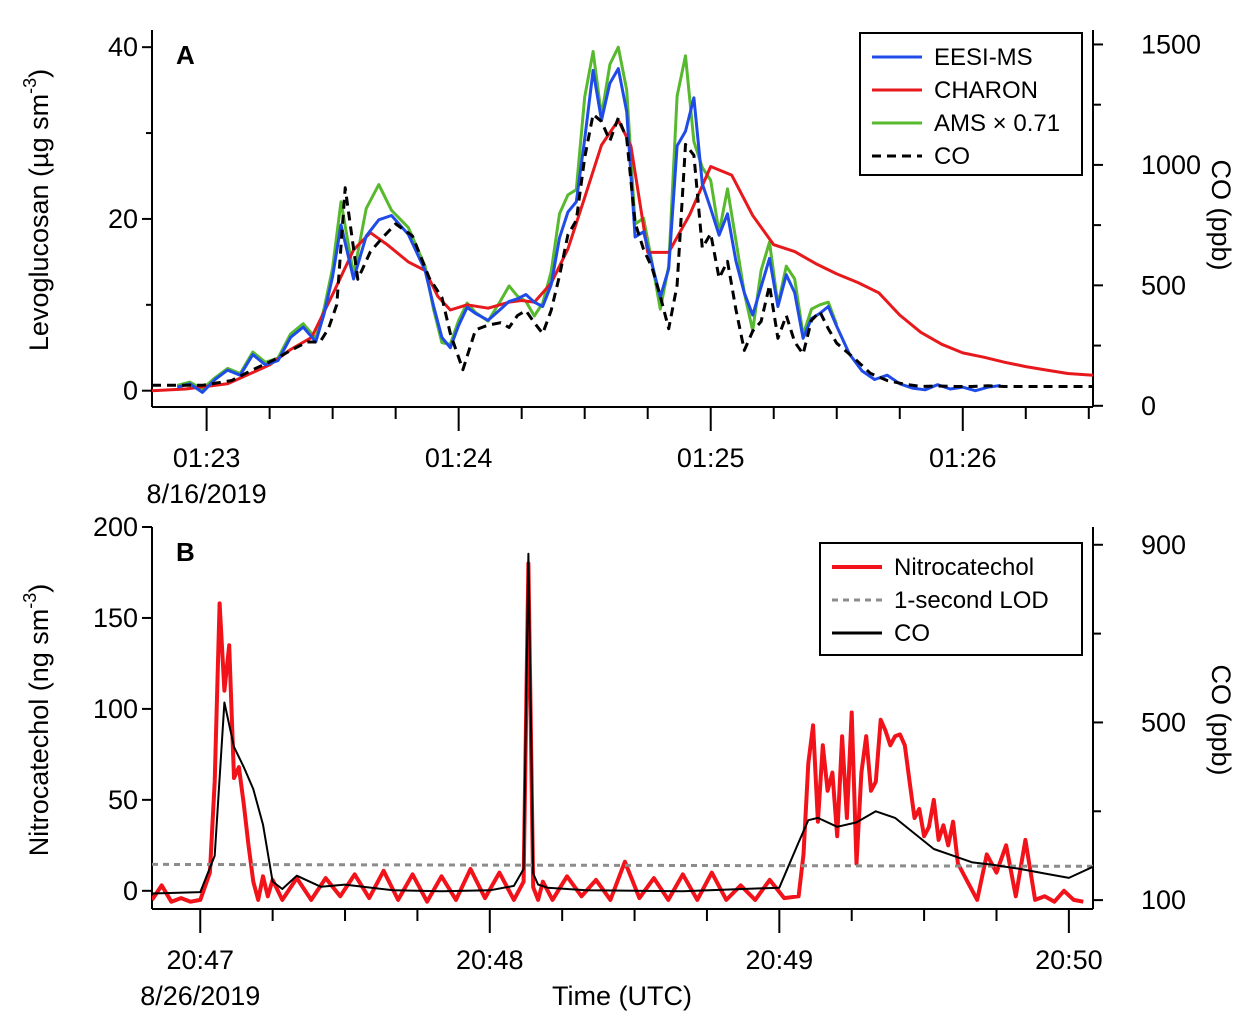 The image size is (1247, 1017). I want to click on x-tick-label: 01:26, so click(963, 458).